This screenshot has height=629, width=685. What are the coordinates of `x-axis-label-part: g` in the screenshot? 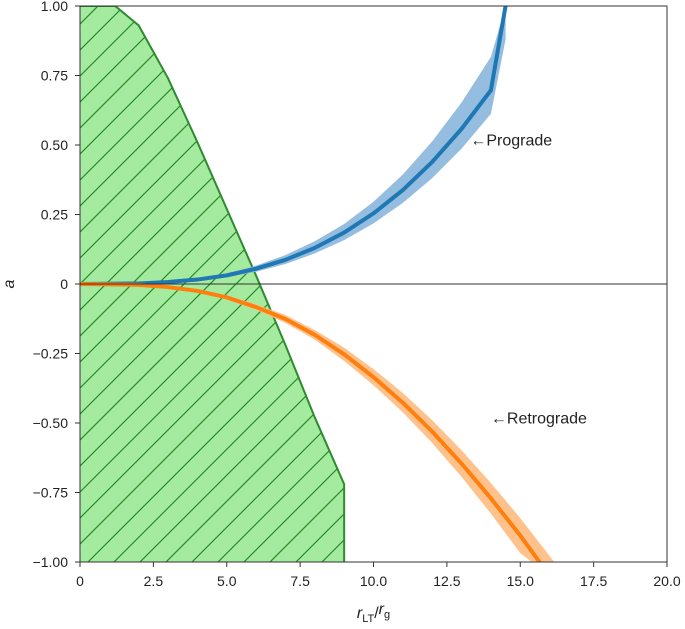 It's located at (387, 615).